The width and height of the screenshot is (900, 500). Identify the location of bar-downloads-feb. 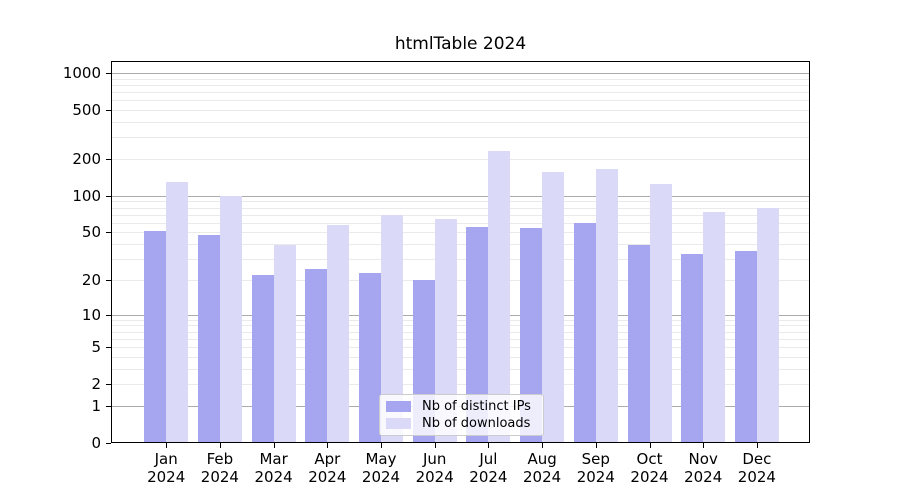
(230, 319).